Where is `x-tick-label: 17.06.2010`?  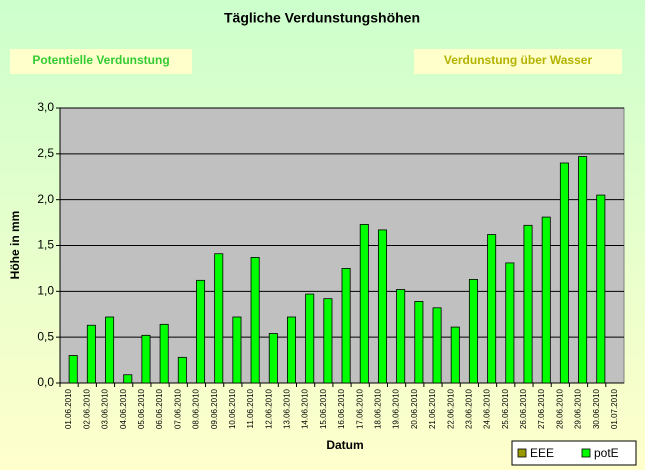 x-tick-label: 17.06.2010 is located at coordinates (359, 408).